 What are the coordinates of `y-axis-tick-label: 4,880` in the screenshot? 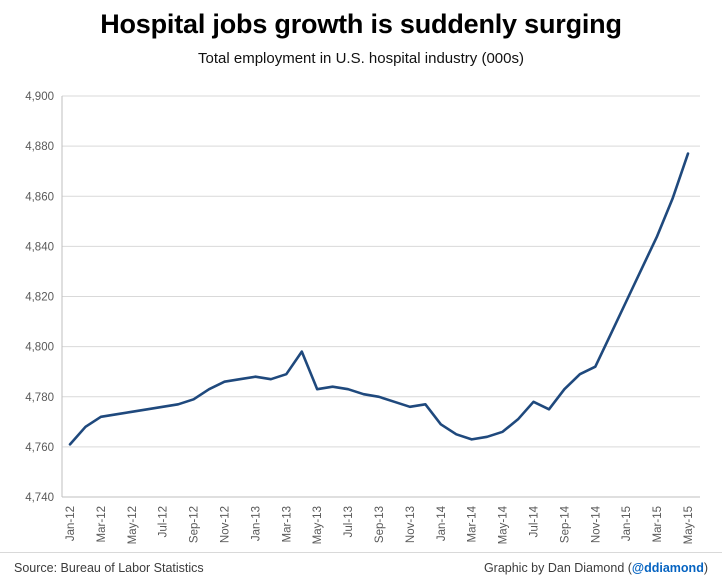 It's located at (39, 147).